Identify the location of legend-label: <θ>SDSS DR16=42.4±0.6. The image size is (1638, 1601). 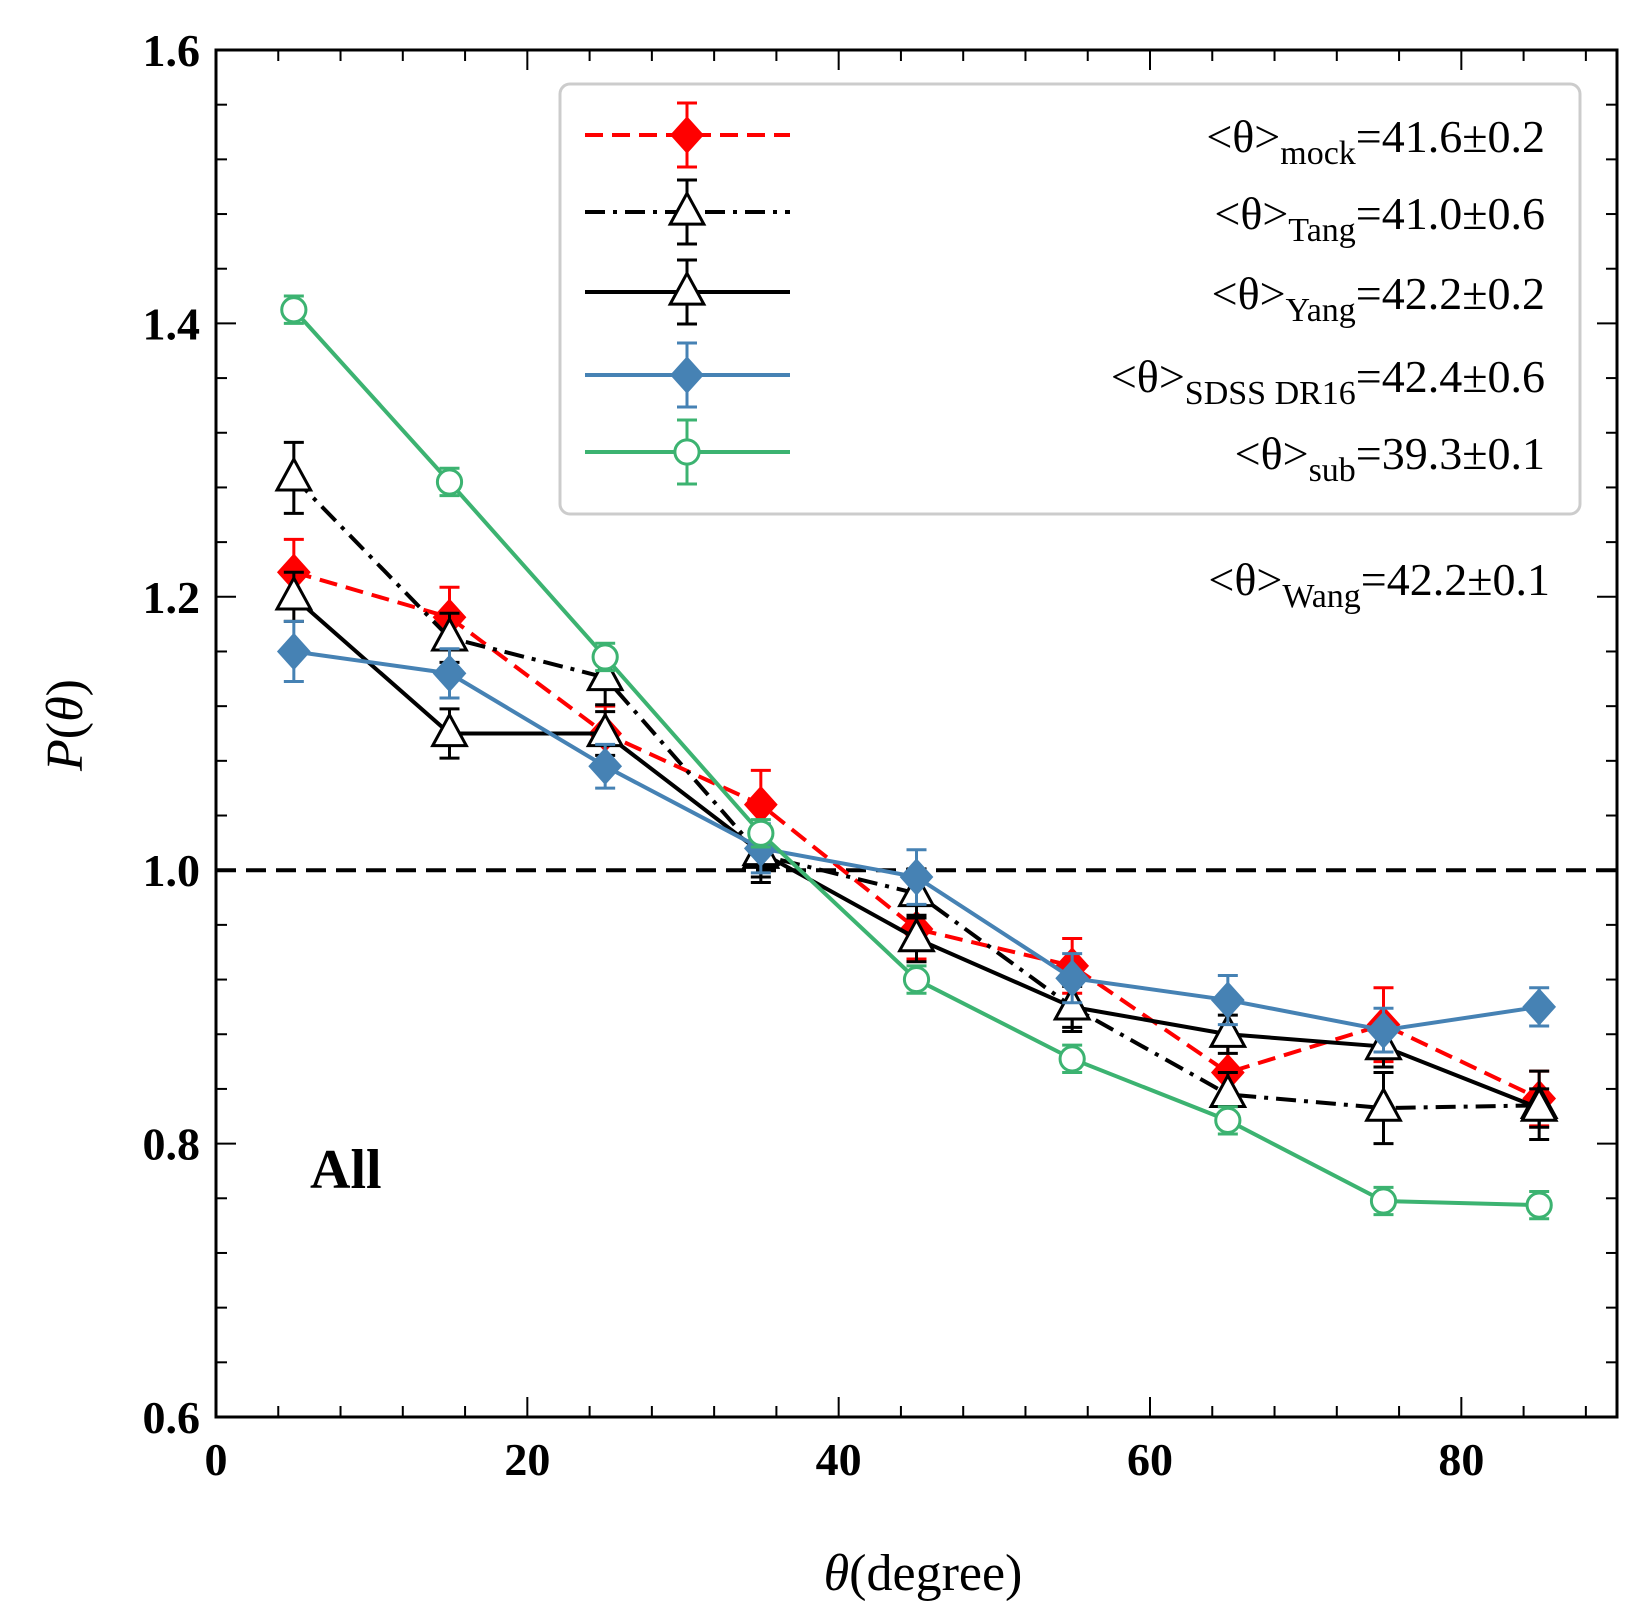
(1328, 381).